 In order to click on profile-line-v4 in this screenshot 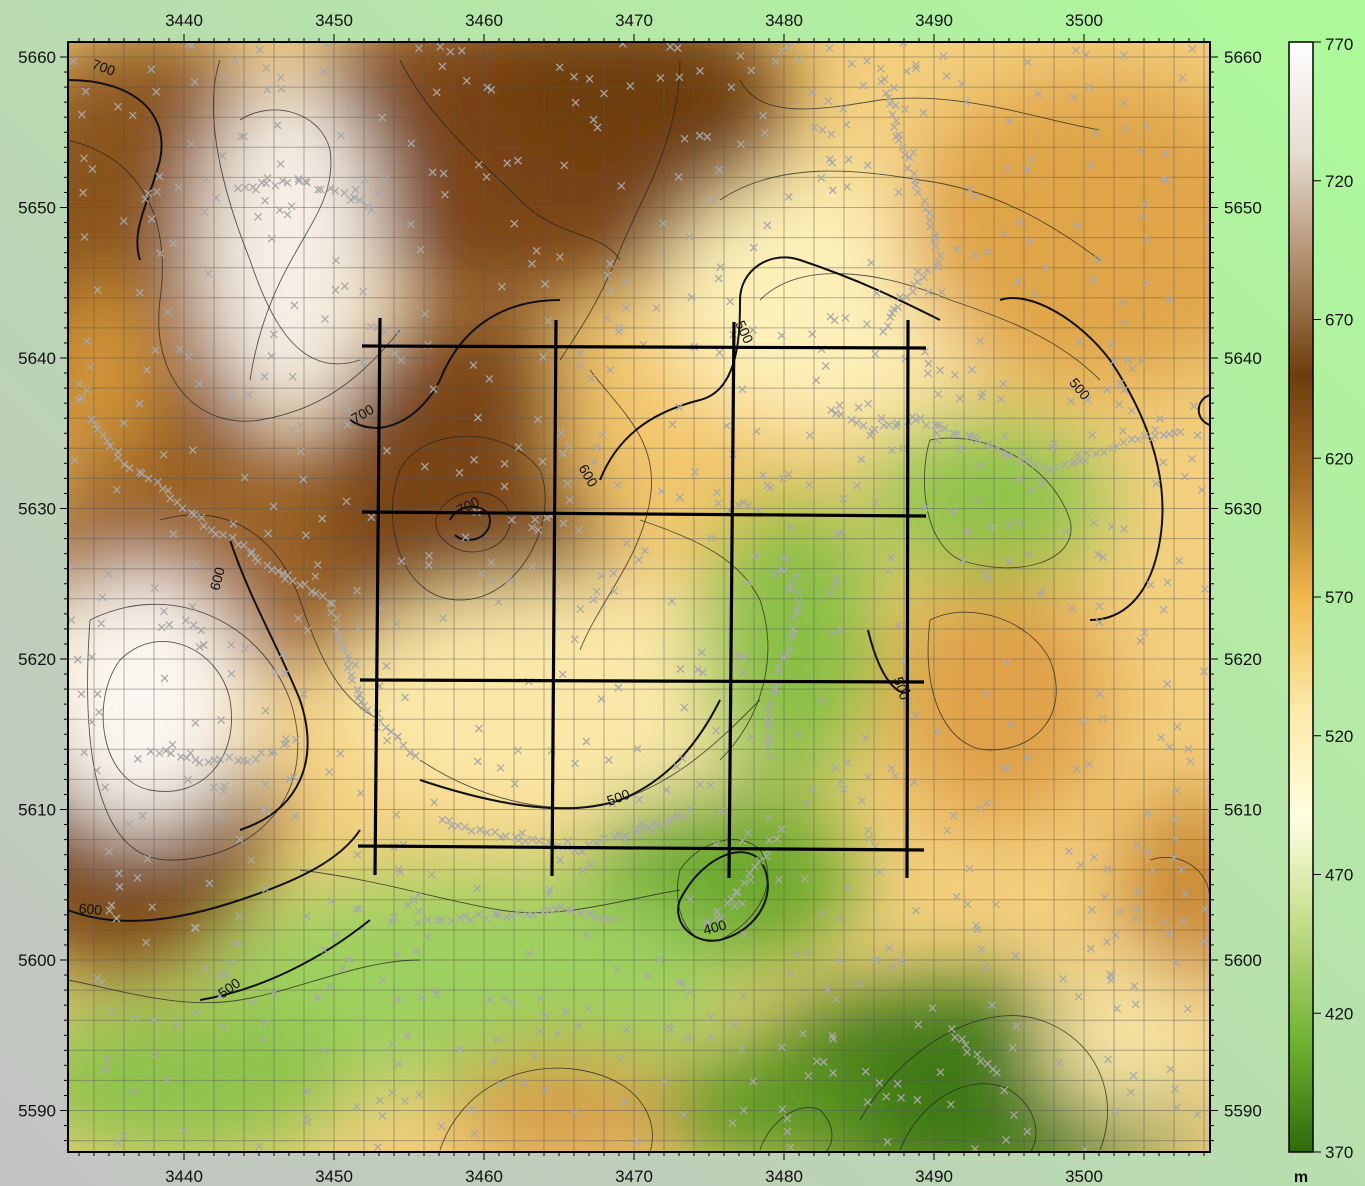, I will do `click(907, 599)`.